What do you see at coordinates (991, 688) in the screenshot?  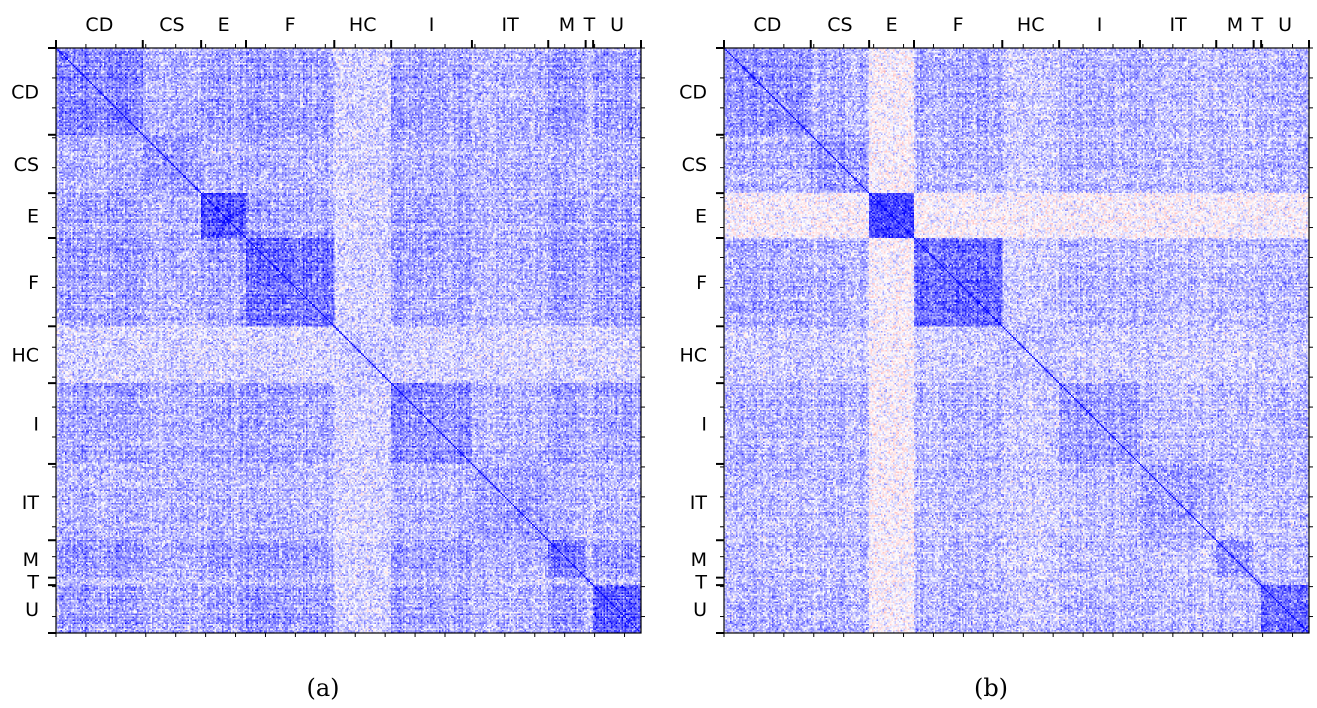 I see `panel-caption-b: (b)` at bounding box center [991, 688].